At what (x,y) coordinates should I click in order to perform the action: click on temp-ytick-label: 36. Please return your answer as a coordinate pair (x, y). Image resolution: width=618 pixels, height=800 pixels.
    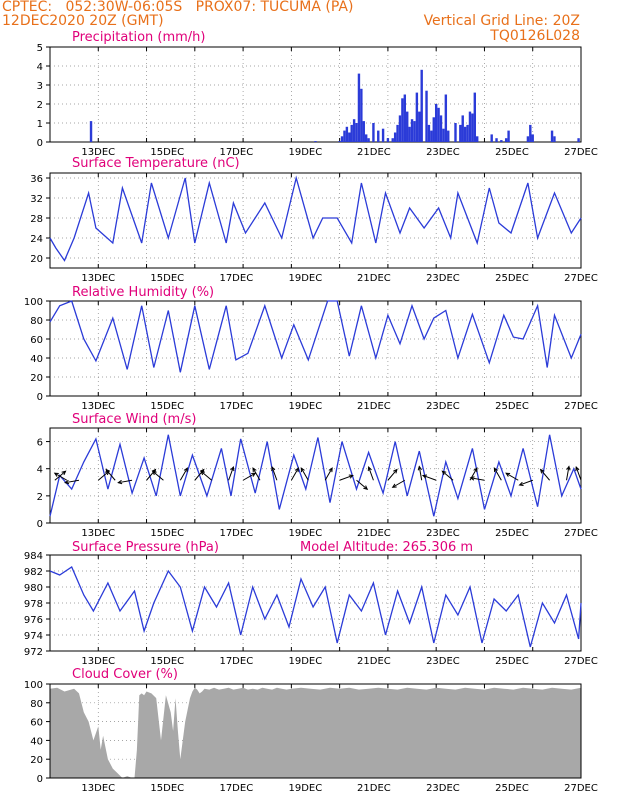
    Looking at the image, I should click on (36, 179).